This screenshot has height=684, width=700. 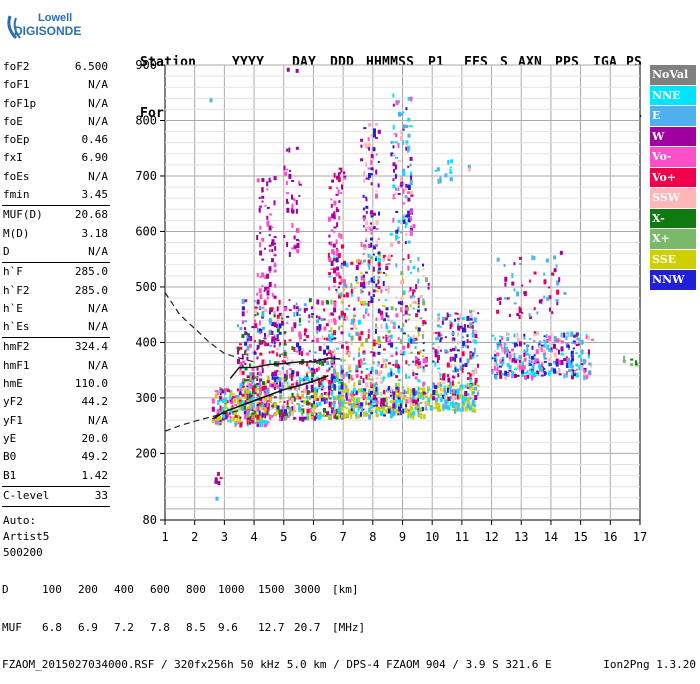 I want to click on param-value: 3.18, so click(x=95, y=233).